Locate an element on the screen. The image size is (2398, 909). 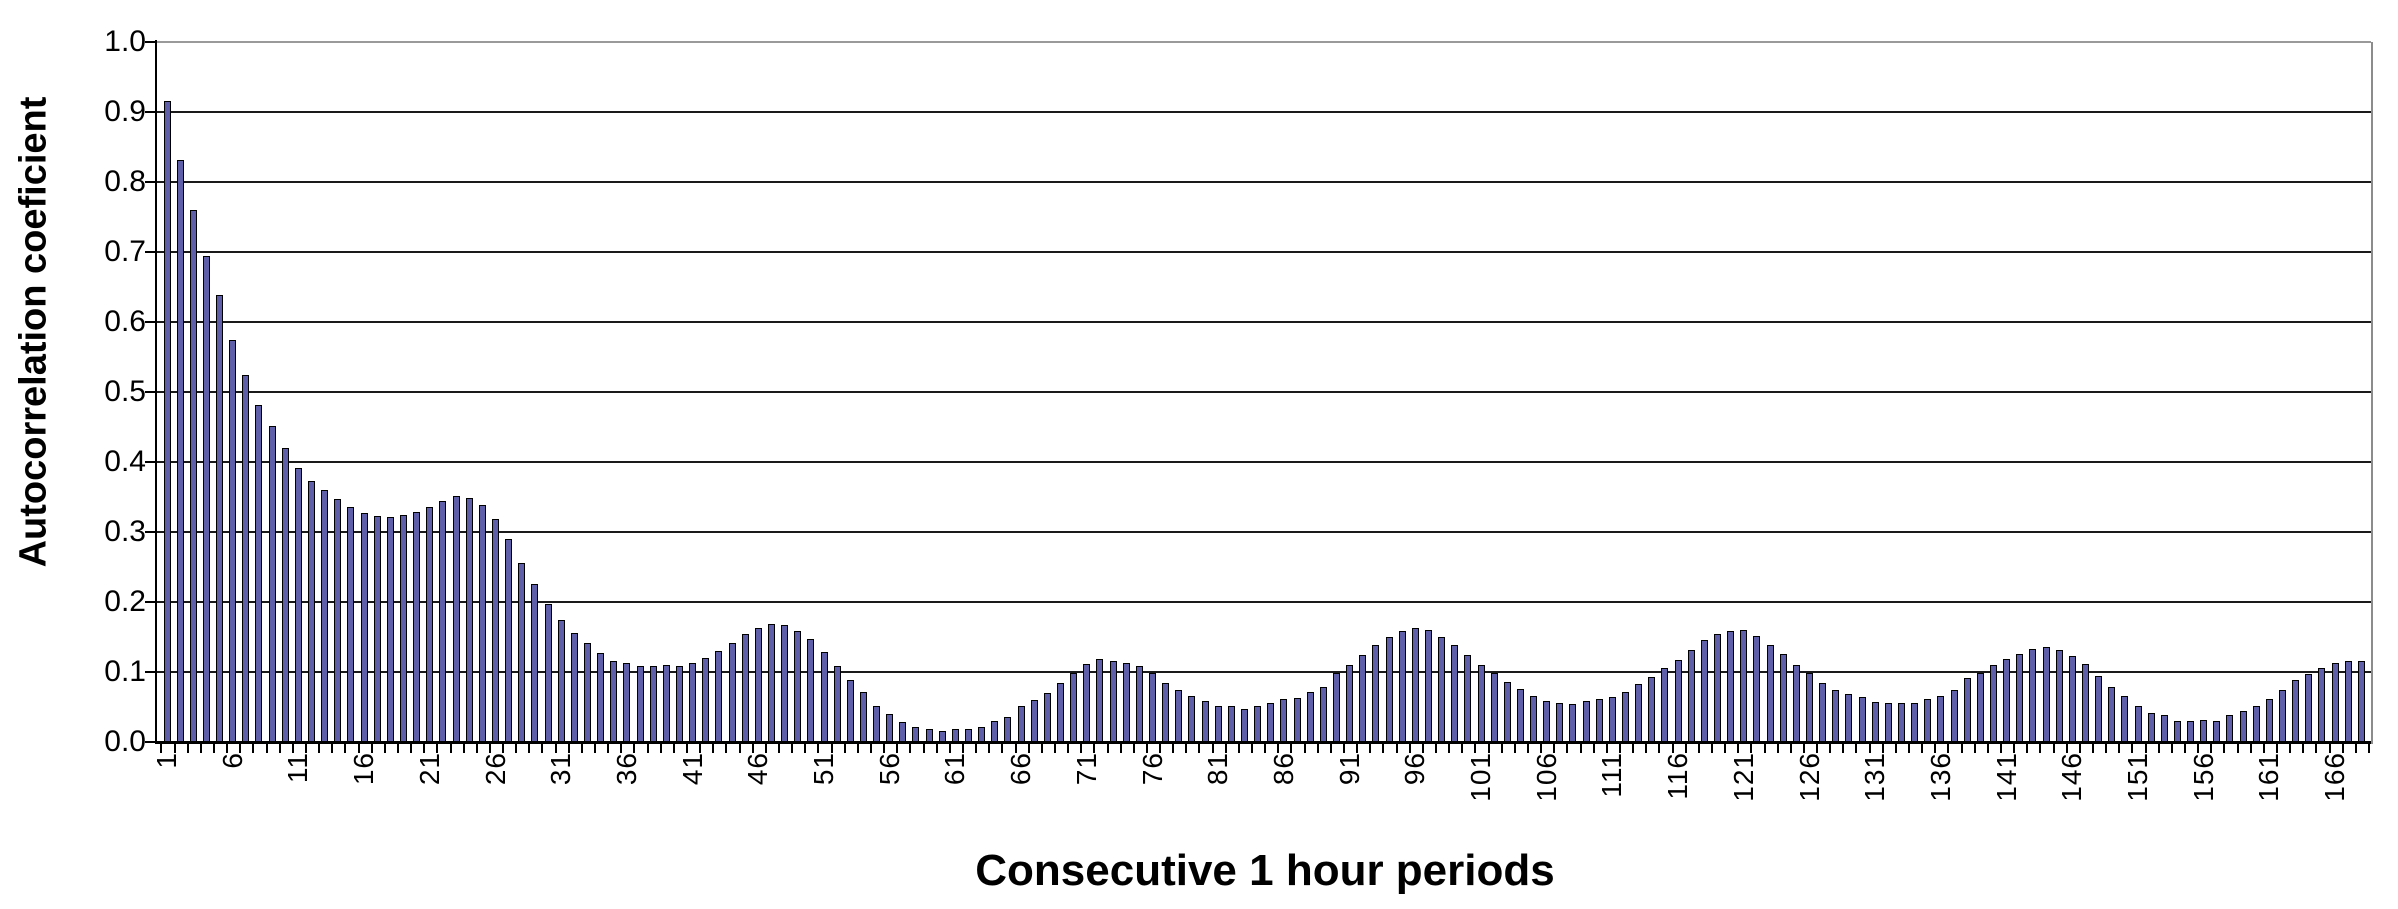
plot-right-border is located at coordinates (2372, 393).